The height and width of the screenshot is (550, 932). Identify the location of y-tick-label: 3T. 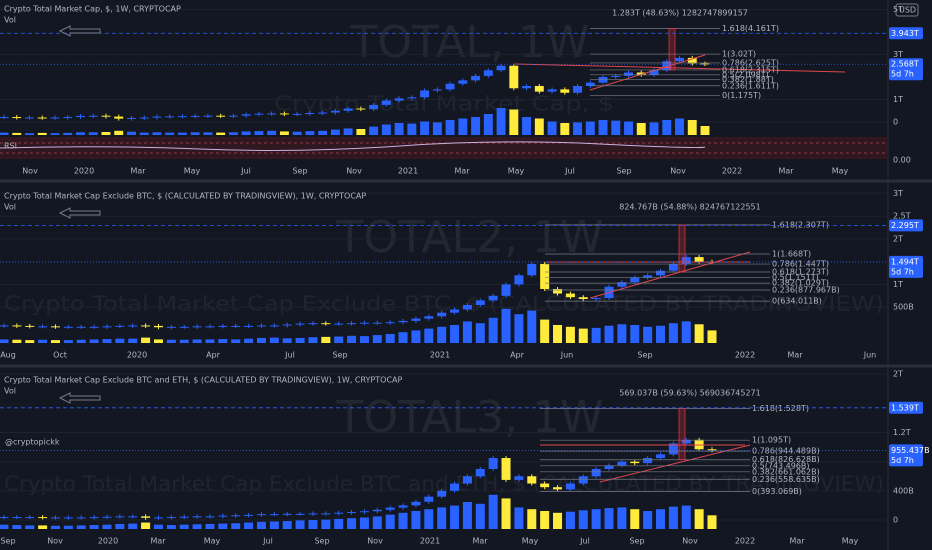
(898, 193).